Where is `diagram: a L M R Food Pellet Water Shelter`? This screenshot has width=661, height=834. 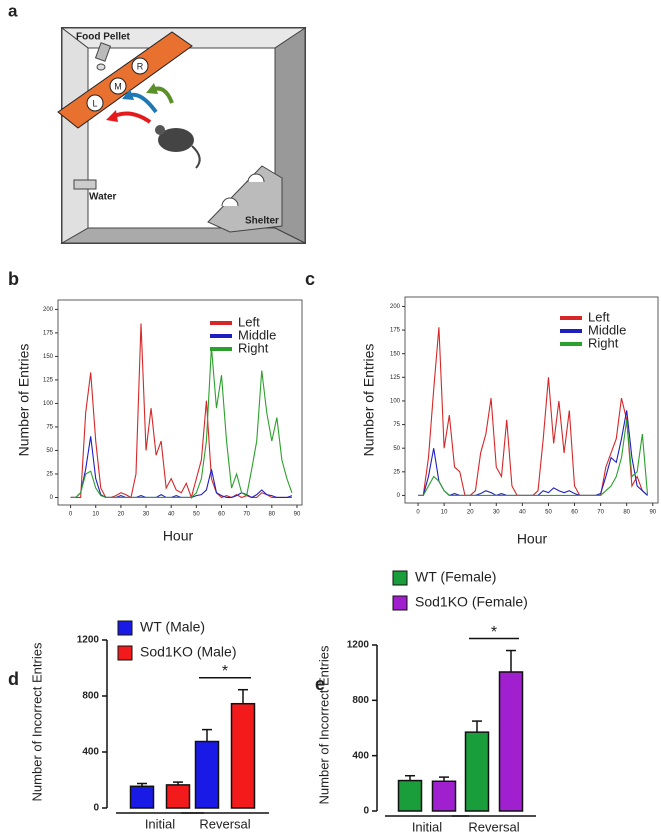 diagram: a L M R Food Pellet Water Shelter is located at coordinates (157, 122).